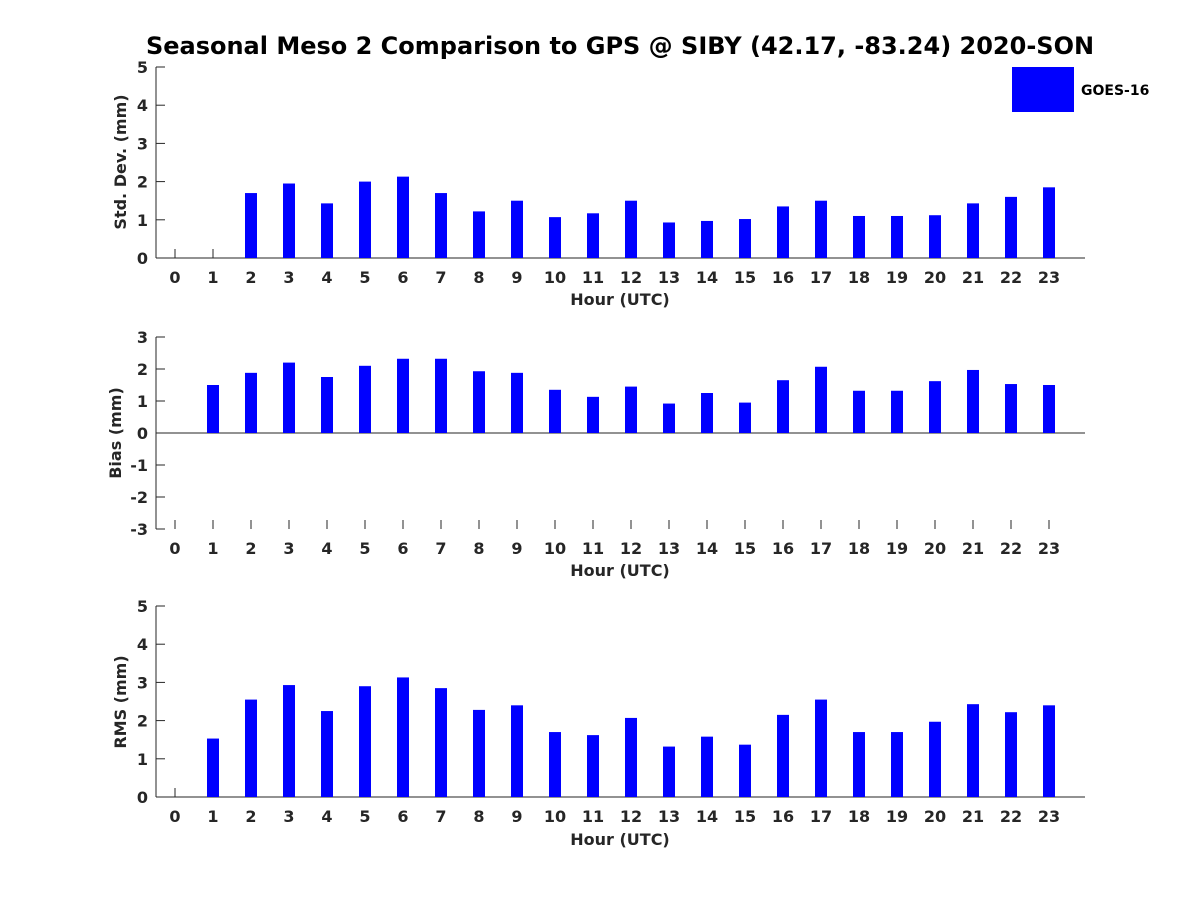 The image size is (1200, 900). What do you see at coordinates (142, 433) in the screenshot?
I see `bias-y-tick-label: 0` at bounding box center [142, 433].